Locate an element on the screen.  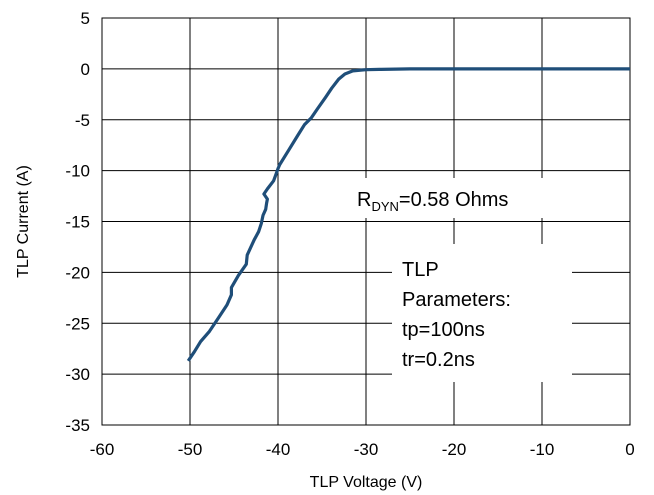
y-tick-label: 5 is located at coordinates (85, 18).